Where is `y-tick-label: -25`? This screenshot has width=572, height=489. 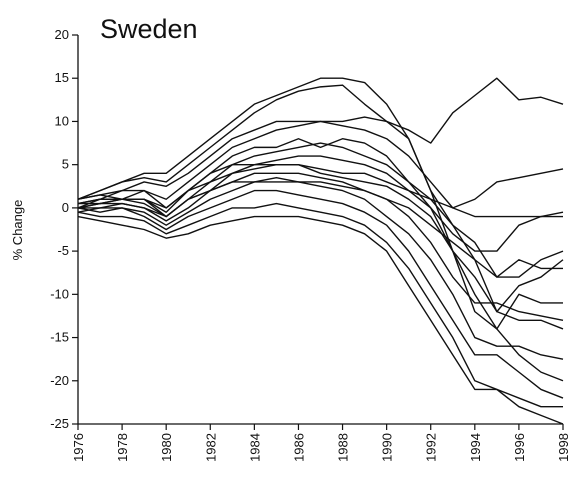 y-tick-label: -25 is located at coordinates (59, 423).